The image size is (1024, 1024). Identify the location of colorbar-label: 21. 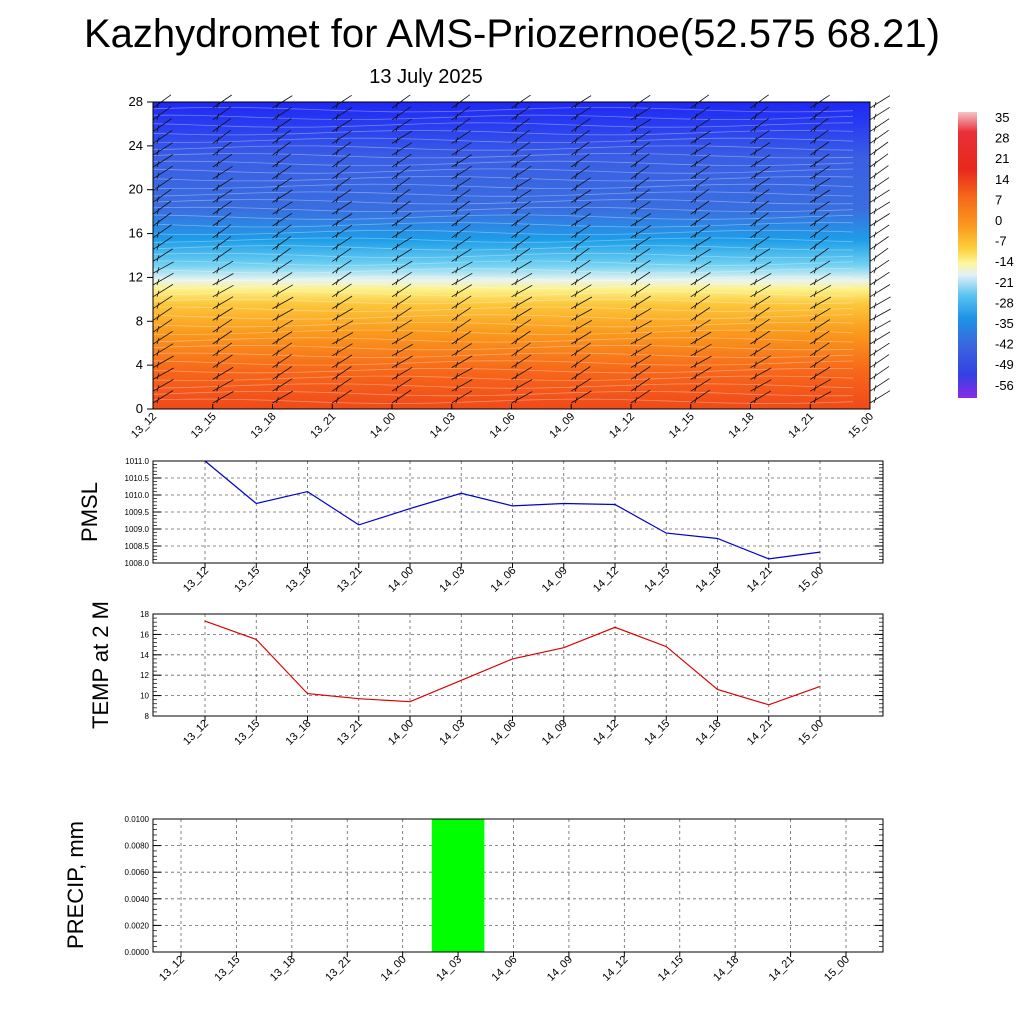
(1002, 158).